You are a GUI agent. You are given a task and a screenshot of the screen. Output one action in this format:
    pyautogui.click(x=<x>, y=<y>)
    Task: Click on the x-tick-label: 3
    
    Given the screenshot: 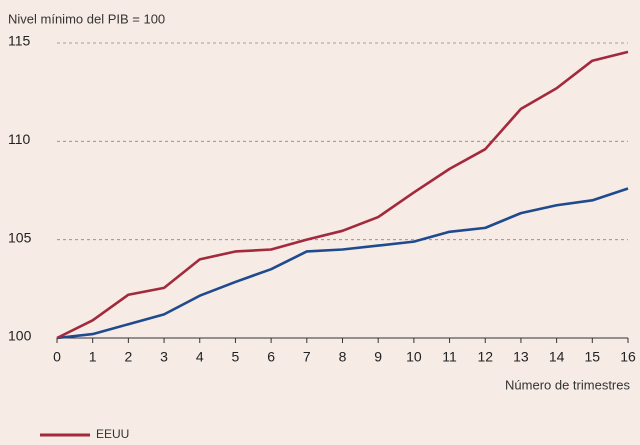 What is the action you would take?
    pyautogui.click(x=164, y=357)
    